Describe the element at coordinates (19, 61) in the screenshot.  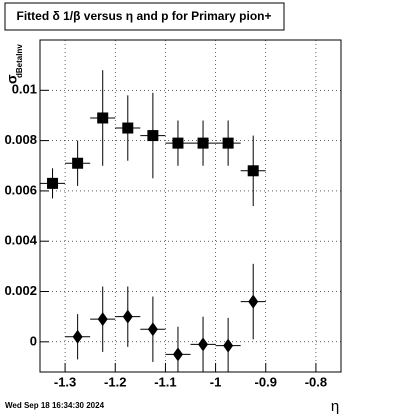
I see `y-axis-label-sub: dBetaInv` at that location.